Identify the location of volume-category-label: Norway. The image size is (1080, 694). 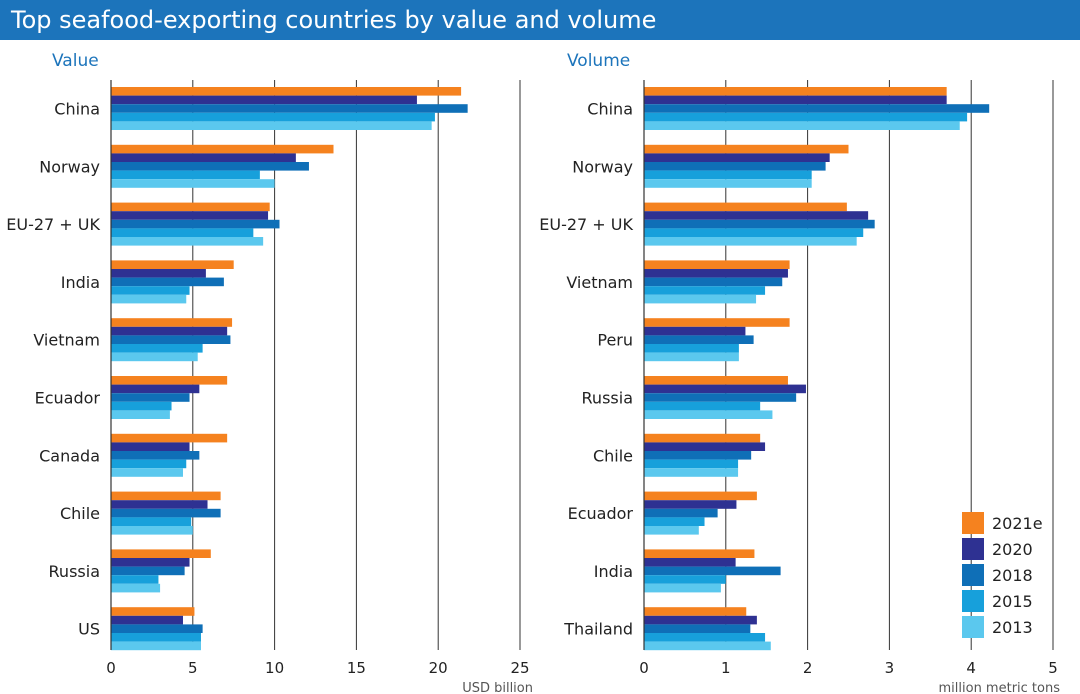
(602, 166).